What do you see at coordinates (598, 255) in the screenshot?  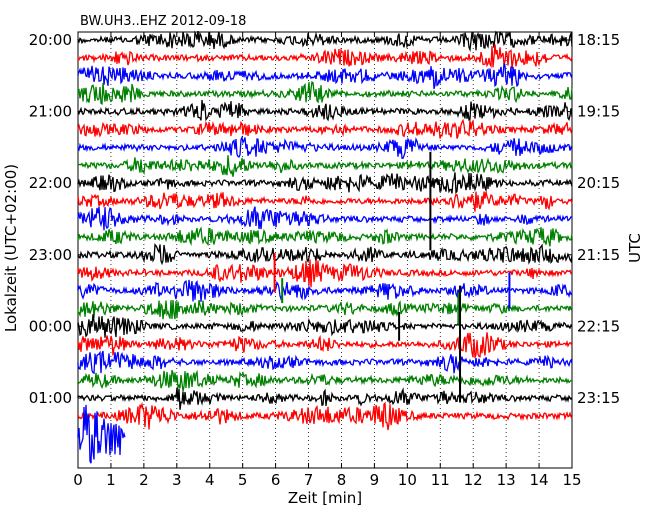 I see `right-tick-label: 21:15` at bounding box center [598, 255].